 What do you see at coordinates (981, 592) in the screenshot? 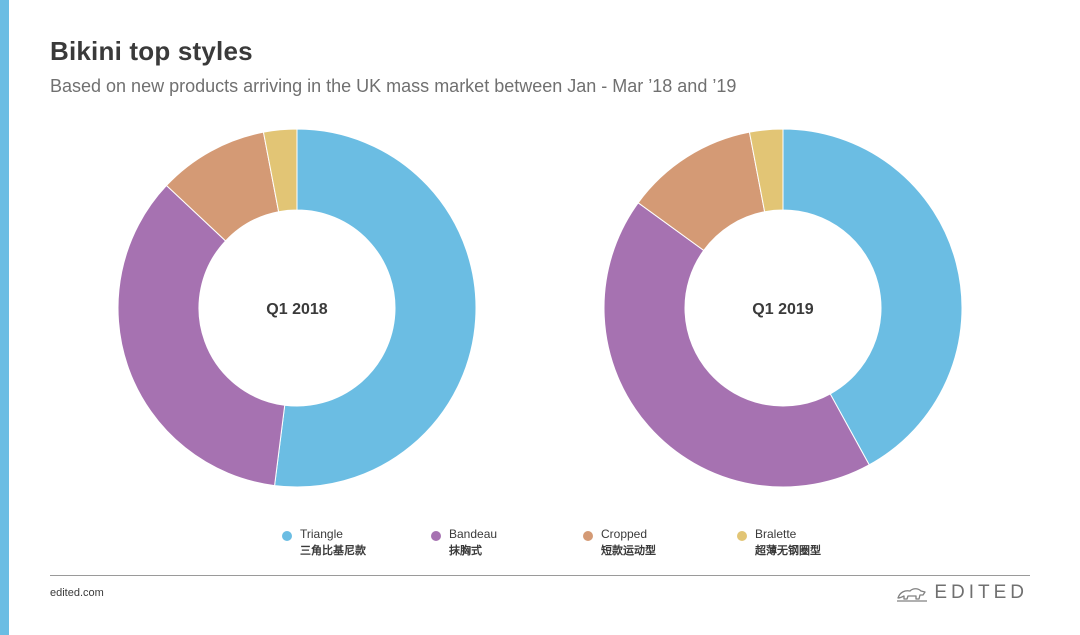
I see `brand-name: EDITED` at bounding box center [981, 592].